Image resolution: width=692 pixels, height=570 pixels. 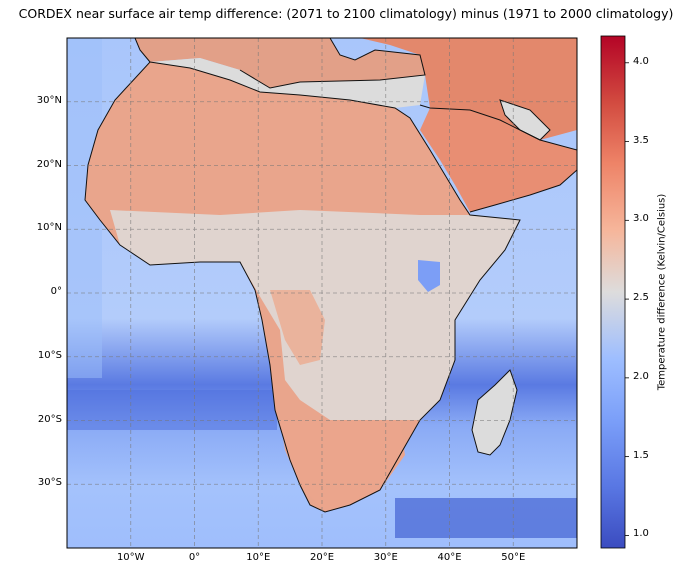 What do you see at coordinates (449, 557) in the screenshot?
I see `lon-tick-label: 40°E` at bounding box center [449, 557].